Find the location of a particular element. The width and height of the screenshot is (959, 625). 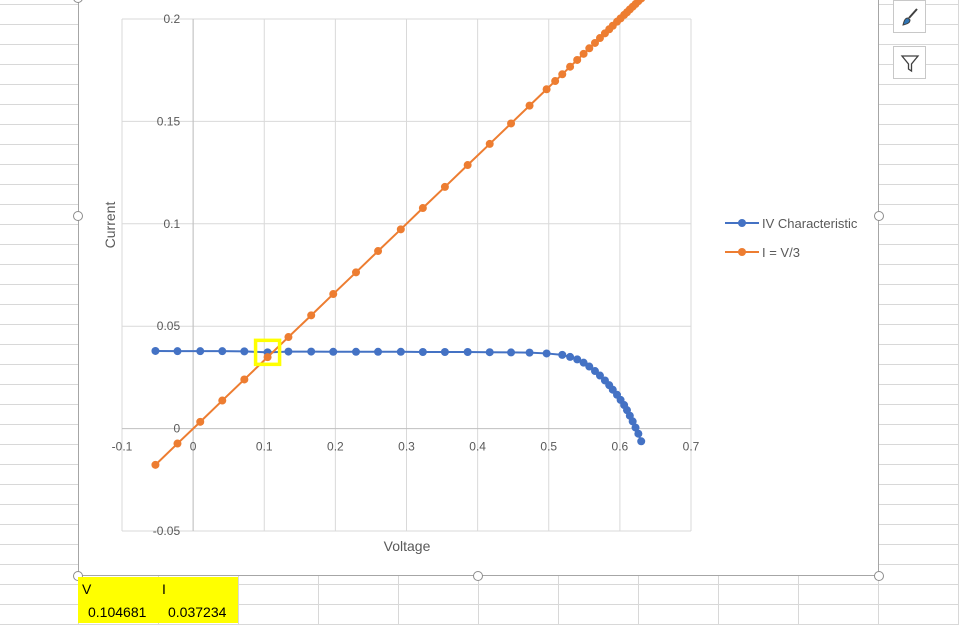

paintbrush-icon is located at coordinates (909, 16).